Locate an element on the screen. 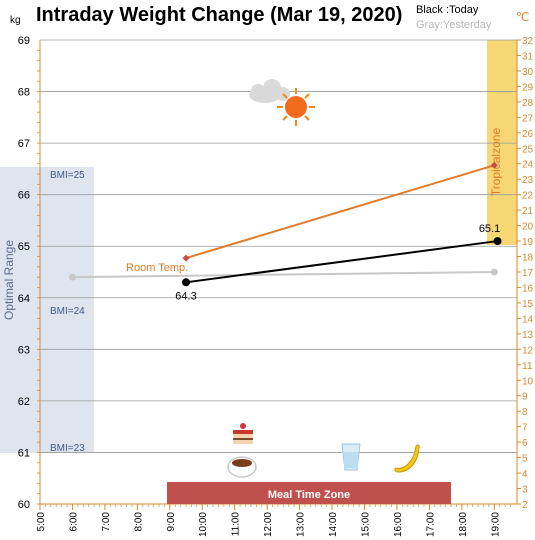  sun-icon is located at coordinates (296, 107).